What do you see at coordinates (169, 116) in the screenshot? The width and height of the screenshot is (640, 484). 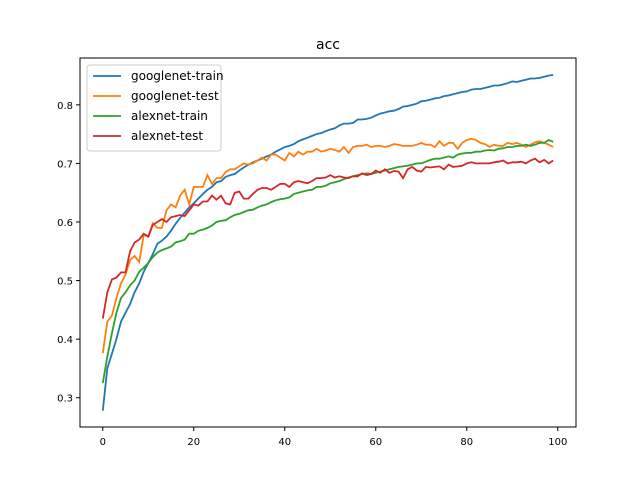 I see `legend-label: alexnet-train` at bounding box center [169, 116].